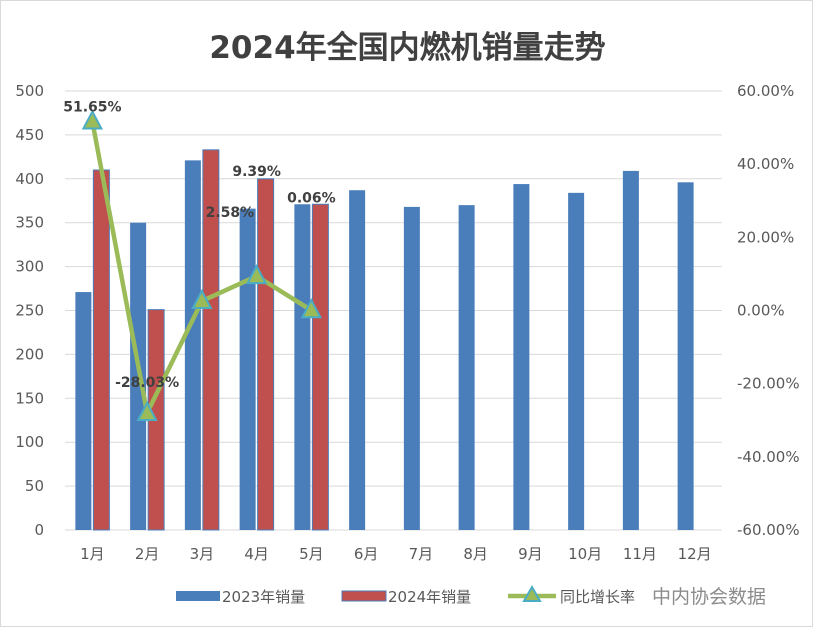  Describe the element at coordinates (421, 554) in the screenshot. I see `x-tick-label: 7月` at that location.